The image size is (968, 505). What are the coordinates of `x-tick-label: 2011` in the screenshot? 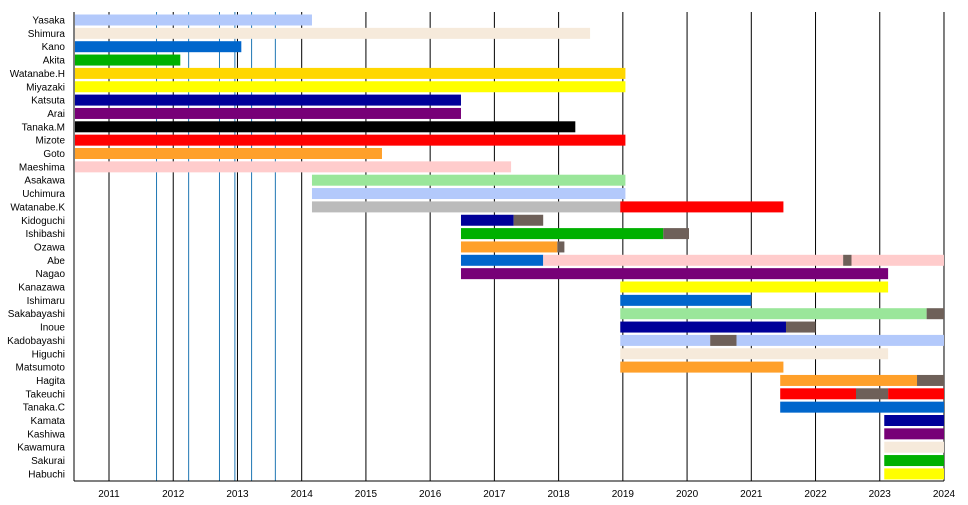 It's located at (109, 494).